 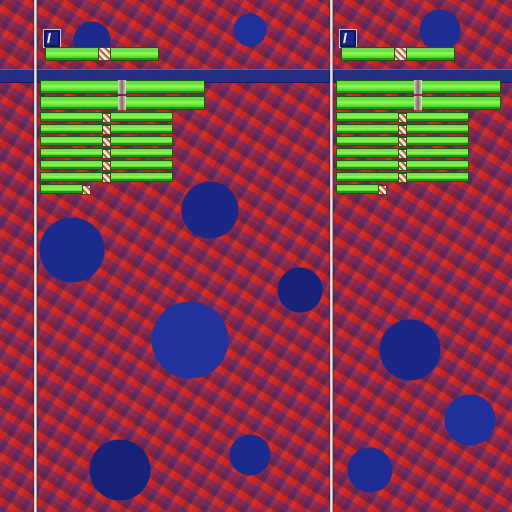 I want to click on right-control-list, so click(x=418, y=138).